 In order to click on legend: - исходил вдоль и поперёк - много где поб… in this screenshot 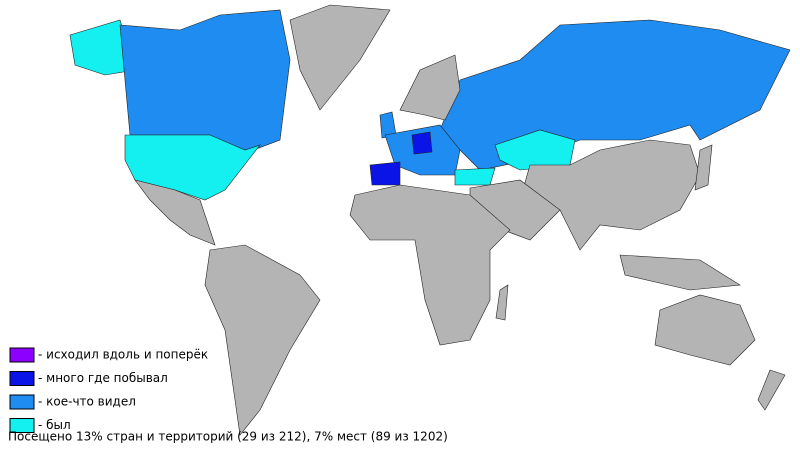, I will do `click(108, 390)`.